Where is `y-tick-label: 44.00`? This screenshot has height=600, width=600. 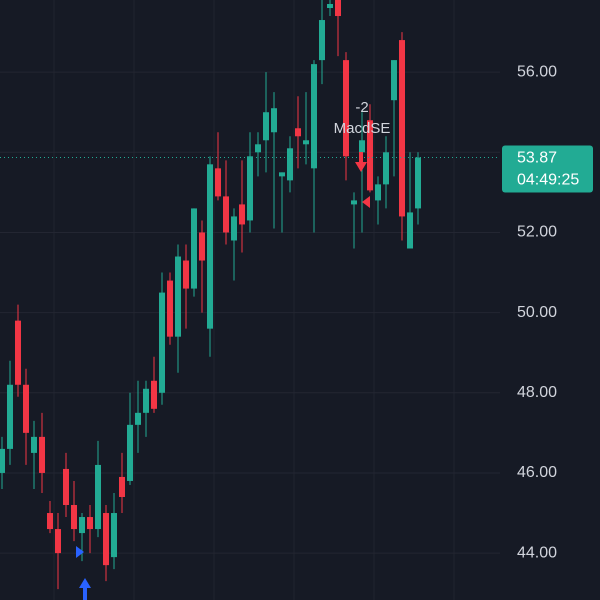
y-tick-label: 44.00 is located at coordinates (537, 552).